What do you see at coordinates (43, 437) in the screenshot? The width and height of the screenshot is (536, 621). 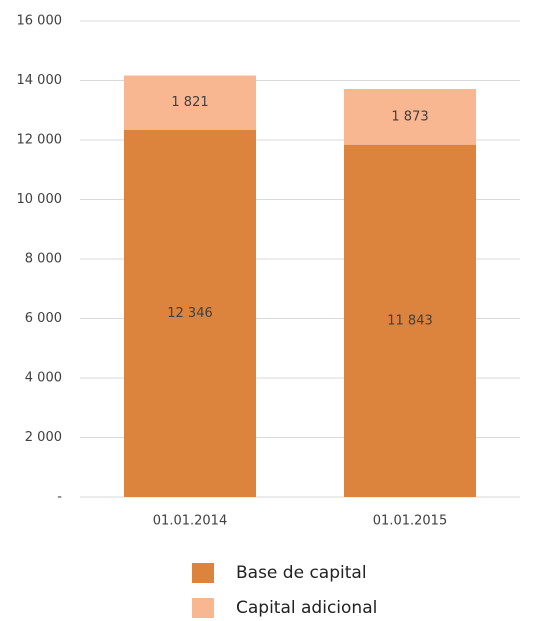 I see `y-tick-label: 2 000` at bounding box center [43, 437].